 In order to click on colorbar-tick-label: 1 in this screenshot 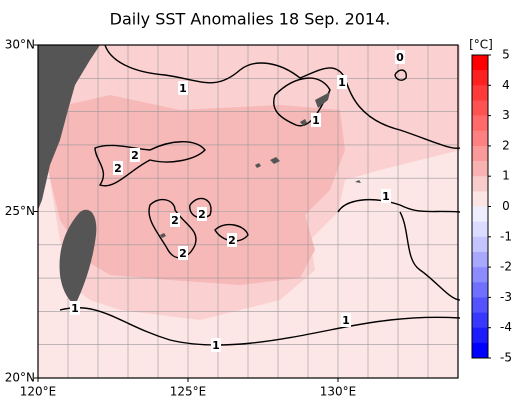, I will do `click(506, 176)`.